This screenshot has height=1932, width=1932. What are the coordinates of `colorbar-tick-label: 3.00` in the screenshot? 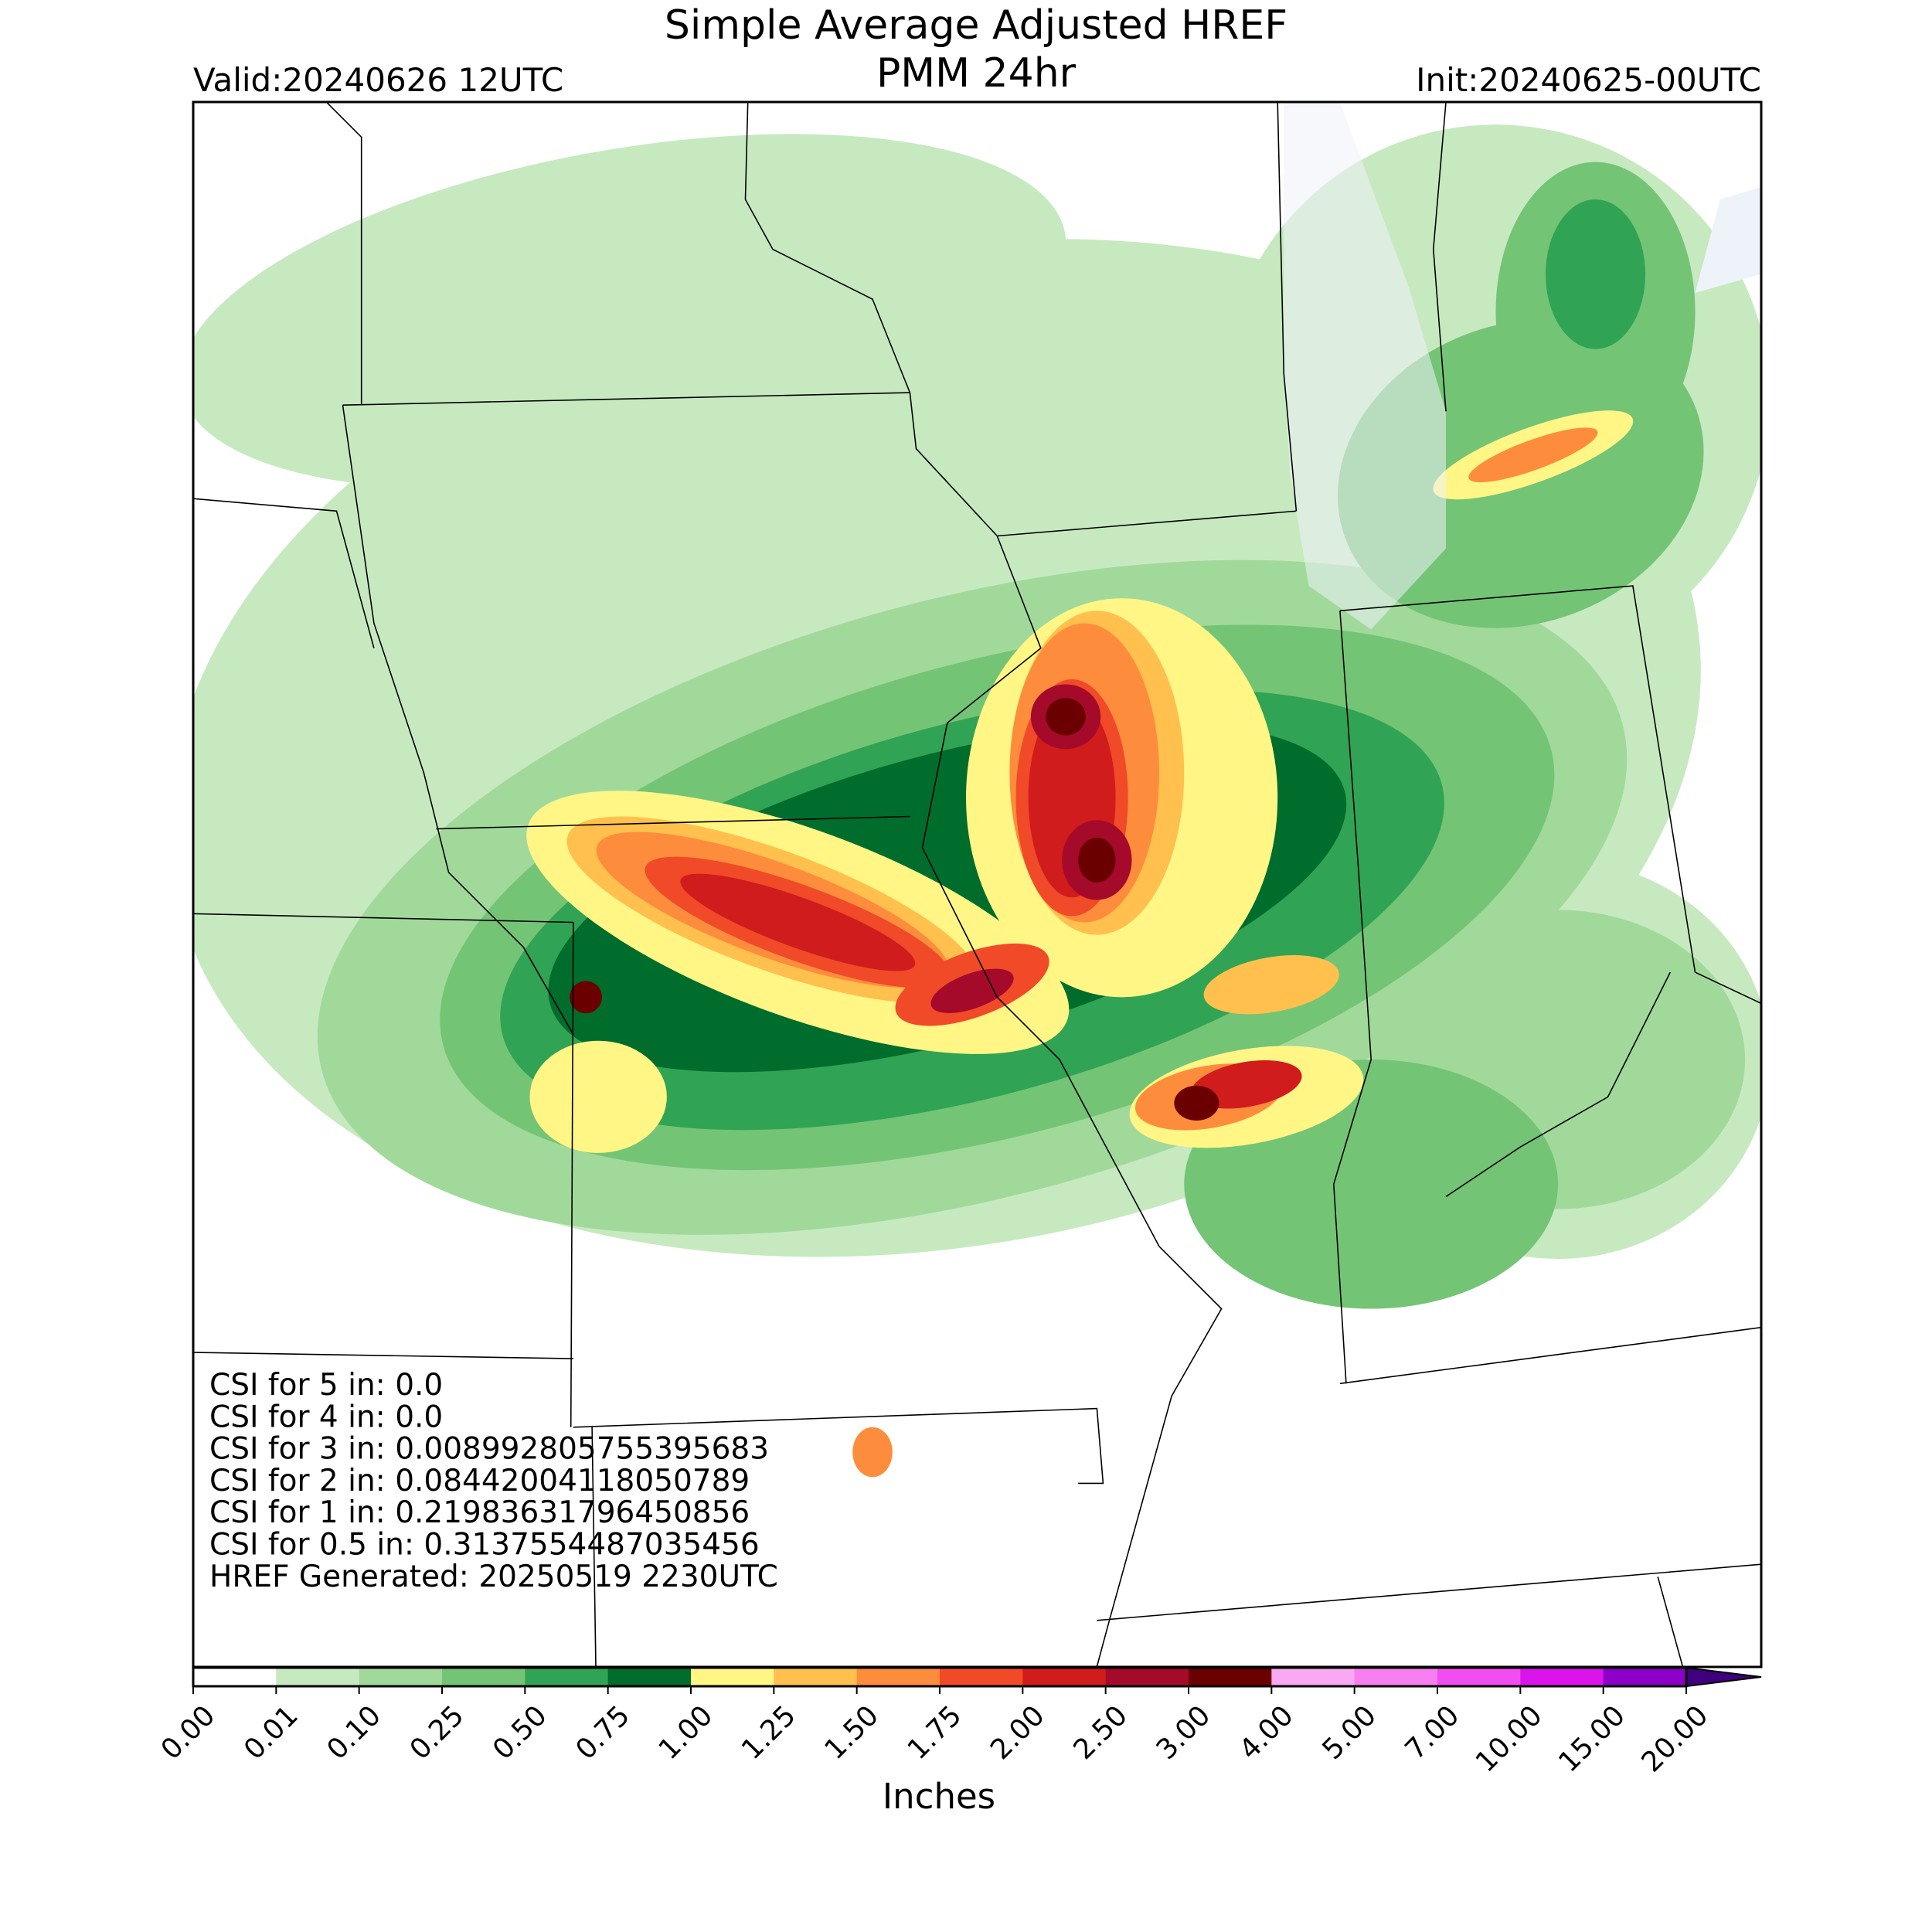 It's located at (1184, 1732).